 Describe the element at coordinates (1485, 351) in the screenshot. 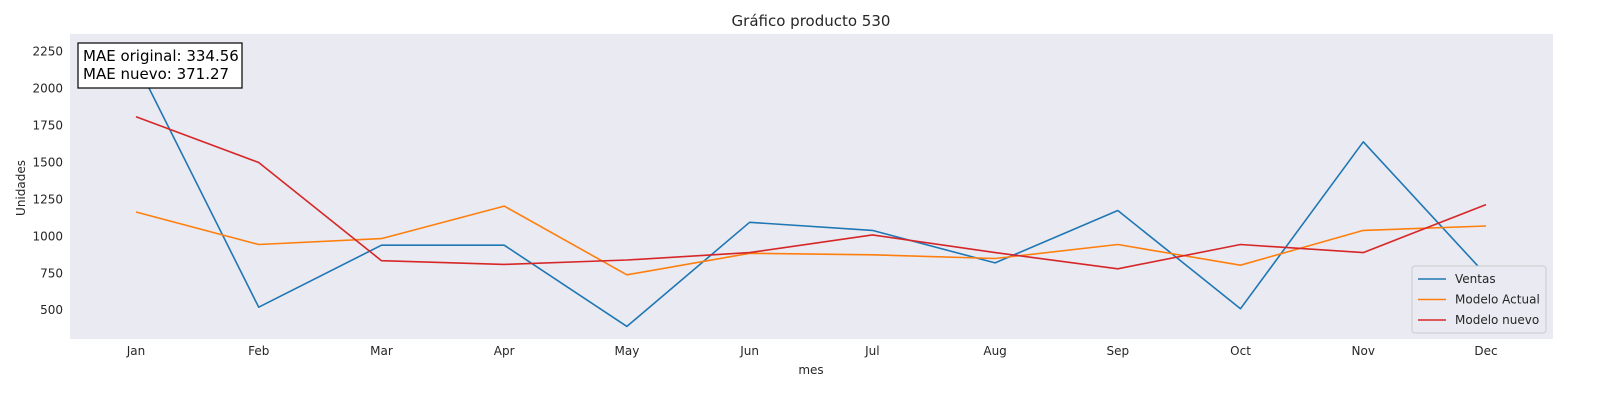

I see `x-tick-label: Dec` at that location.